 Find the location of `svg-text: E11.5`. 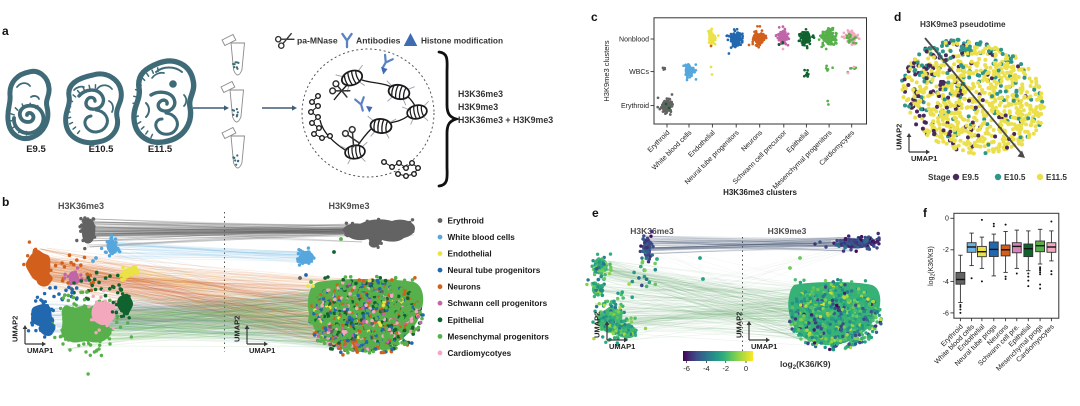

svg-text: E11.5 is located at coordinates (160, 149).